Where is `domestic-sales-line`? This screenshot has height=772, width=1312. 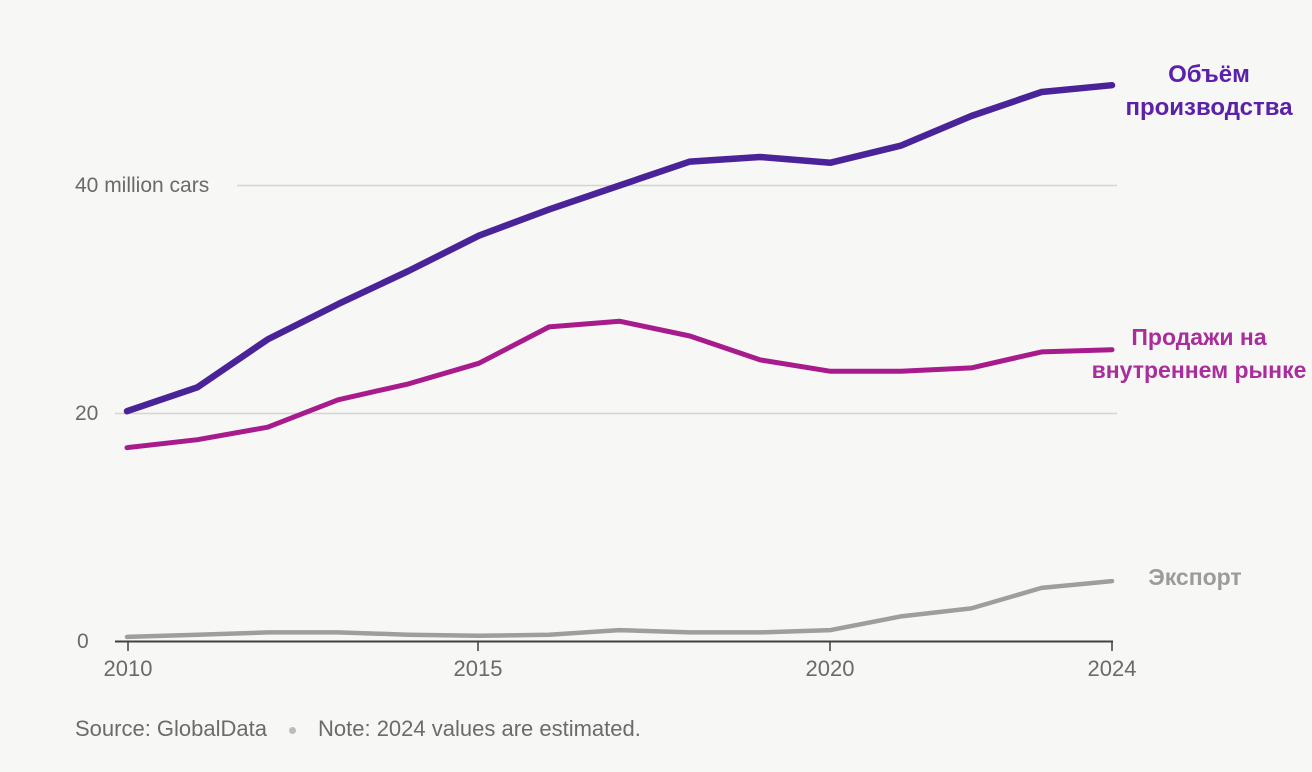
domestic-sales-line is located at coordinates (619, 384).